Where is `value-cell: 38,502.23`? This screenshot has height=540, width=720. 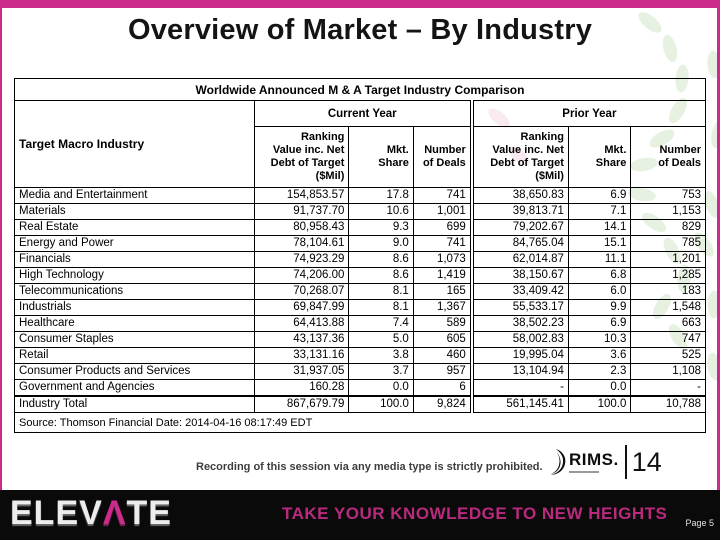
value-cell: 38,502.23 is located at coordinates (519, 323).